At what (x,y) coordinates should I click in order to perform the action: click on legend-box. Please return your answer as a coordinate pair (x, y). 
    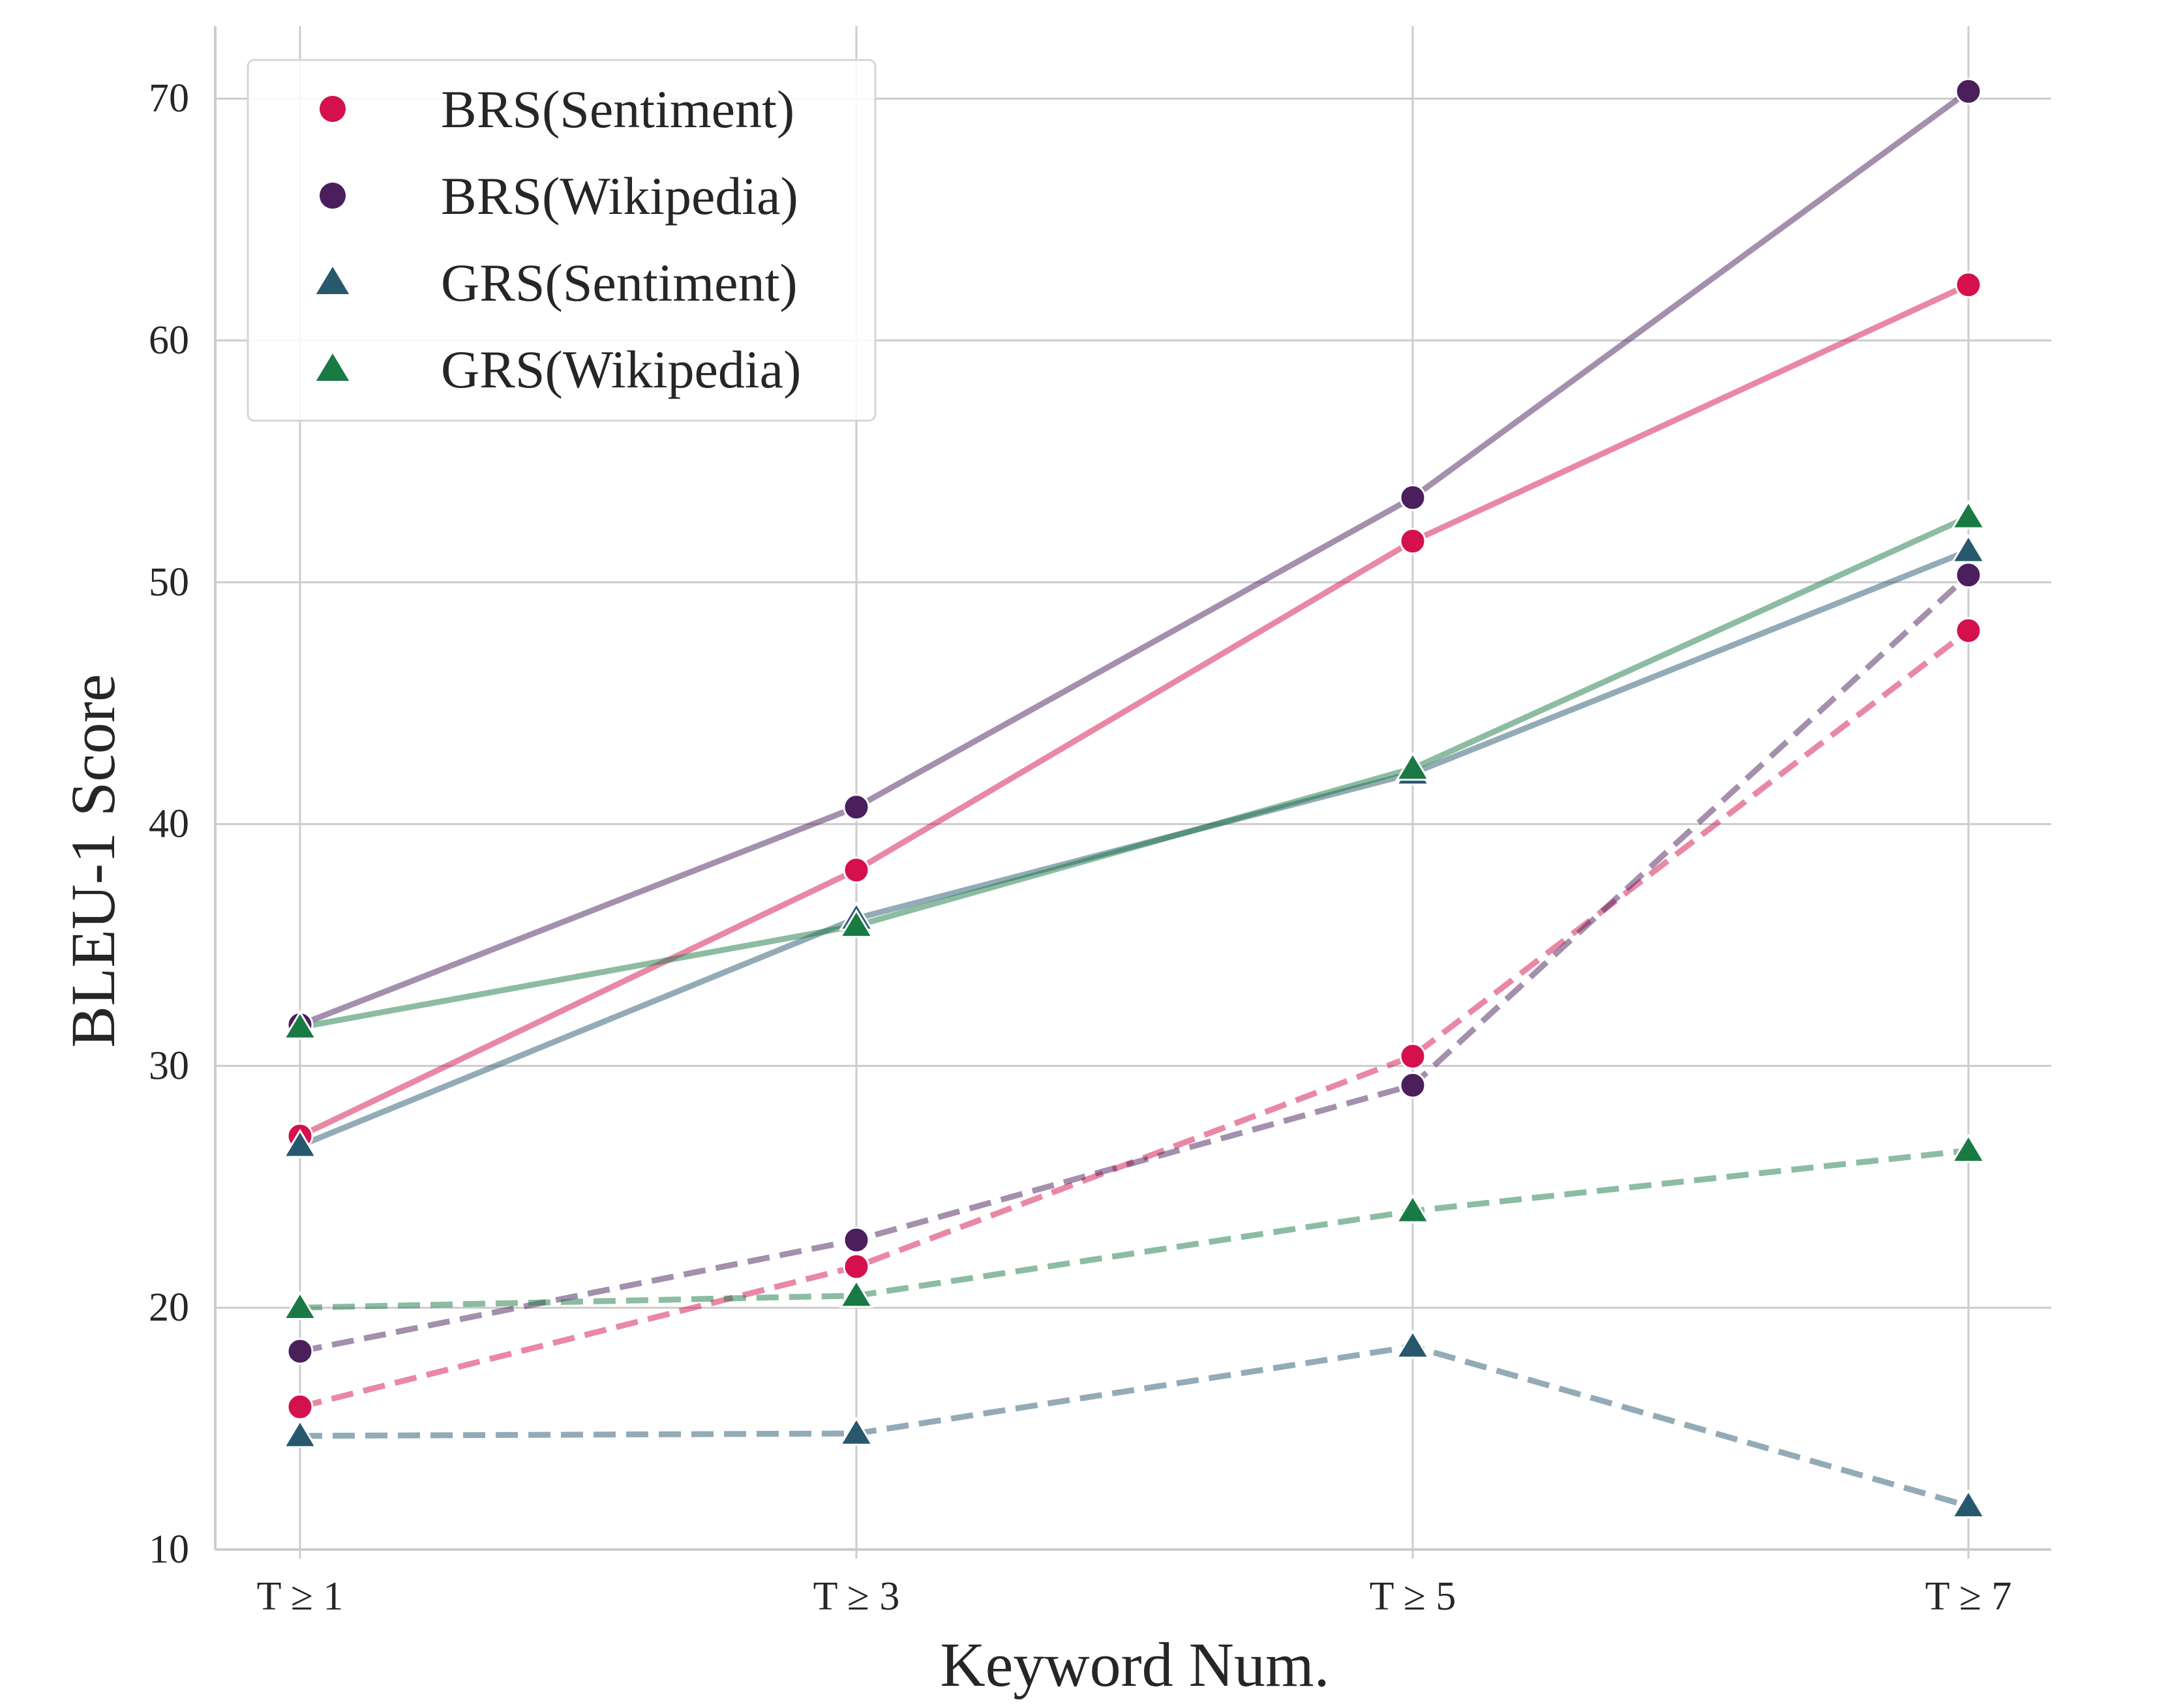
    Looking at the image, I should click on (562, 241).